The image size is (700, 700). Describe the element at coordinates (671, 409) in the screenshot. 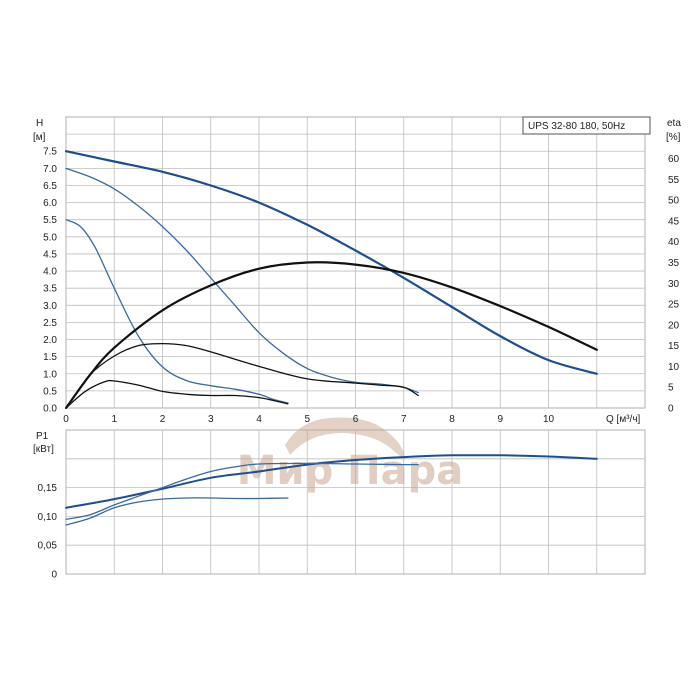

I see `y2-tick-label: 0` at that location.